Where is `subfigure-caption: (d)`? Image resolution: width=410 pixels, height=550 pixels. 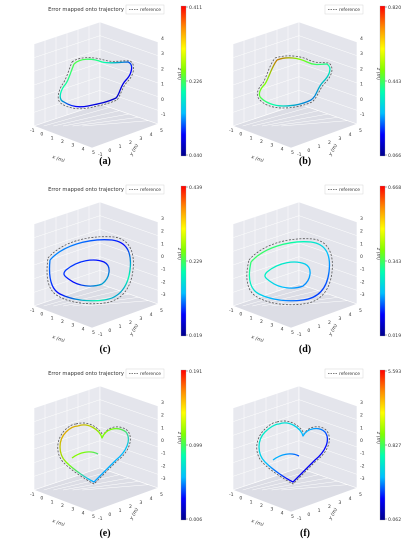
subfigure-caption: (d) is located at coordinates (305, 349).